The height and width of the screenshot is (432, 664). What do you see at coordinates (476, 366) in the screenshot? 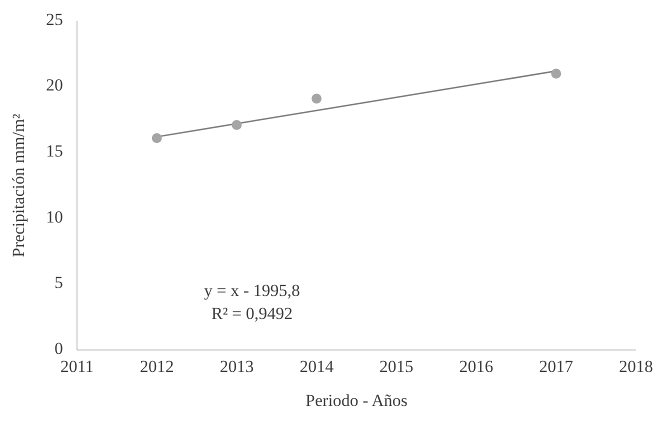
I see `x-tick-label: 2016` at bounding box center [476, 366].